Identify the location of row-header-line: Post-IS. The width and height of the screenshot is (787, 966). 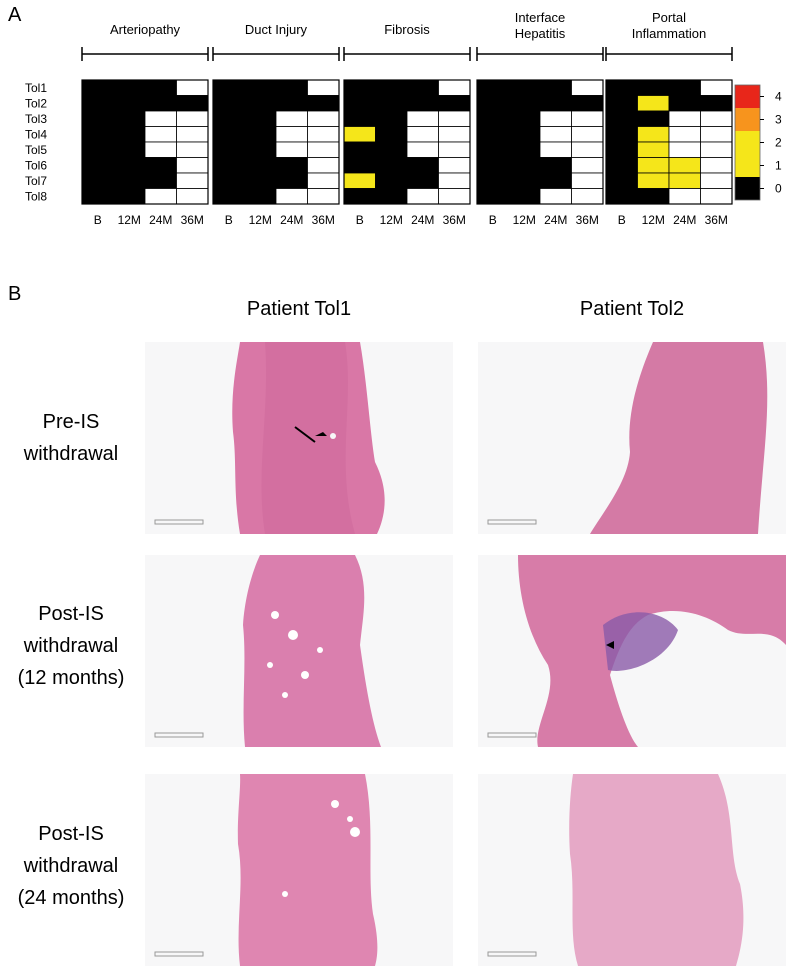
(71, 834).